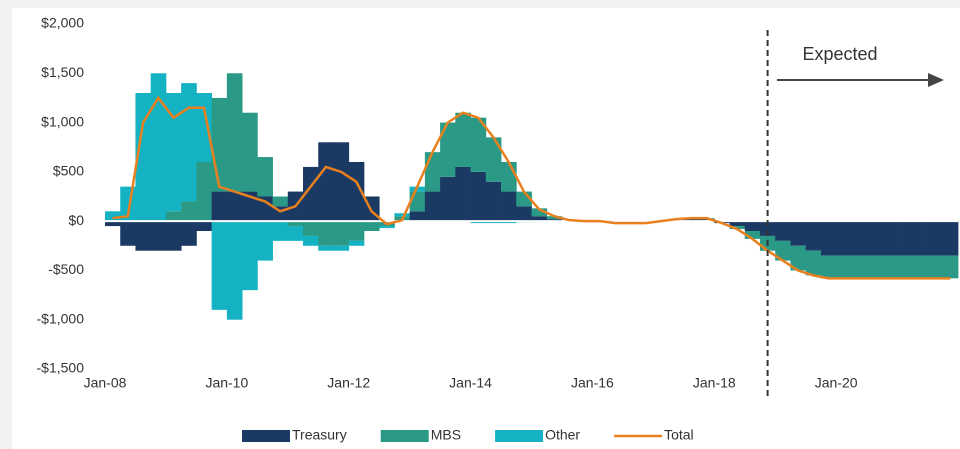 Image resolution: width=960 pixels, height=449 pixels. What do you see at coordinates (348, 383) in the screenshot?
I see `x-tick-label: Jan-12` at bounding box center [348, 383].